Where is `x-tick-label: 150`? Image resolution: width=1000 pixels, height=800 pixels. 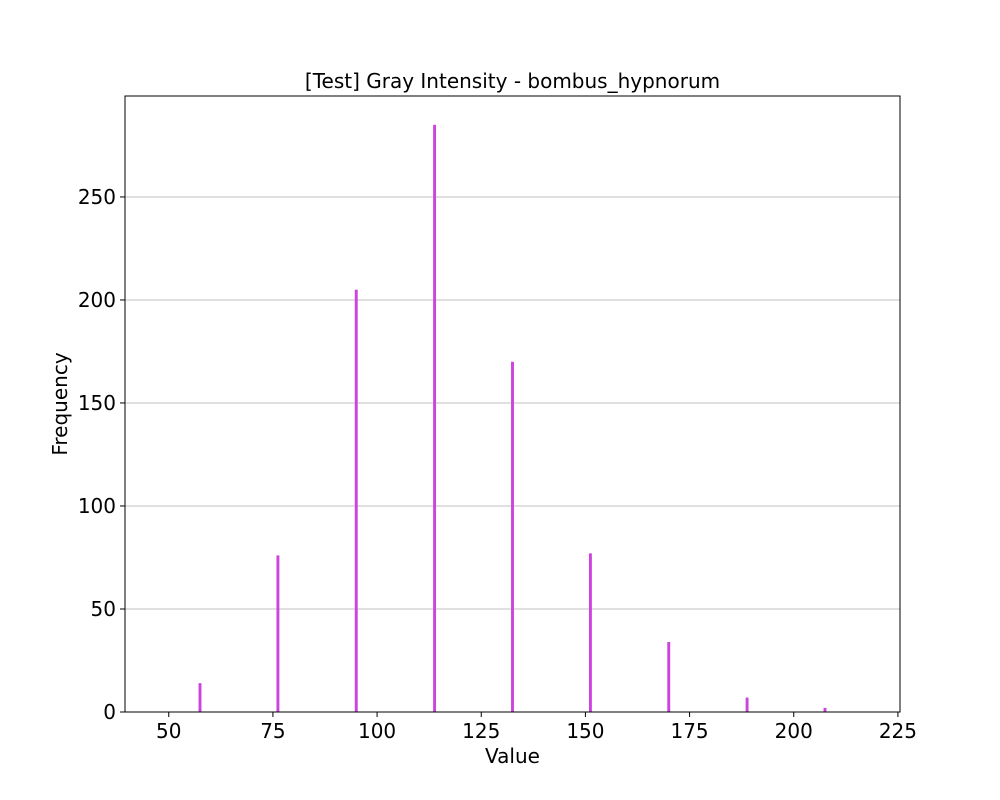 x-tick-label: 150 is located at coordinates (585, 731).